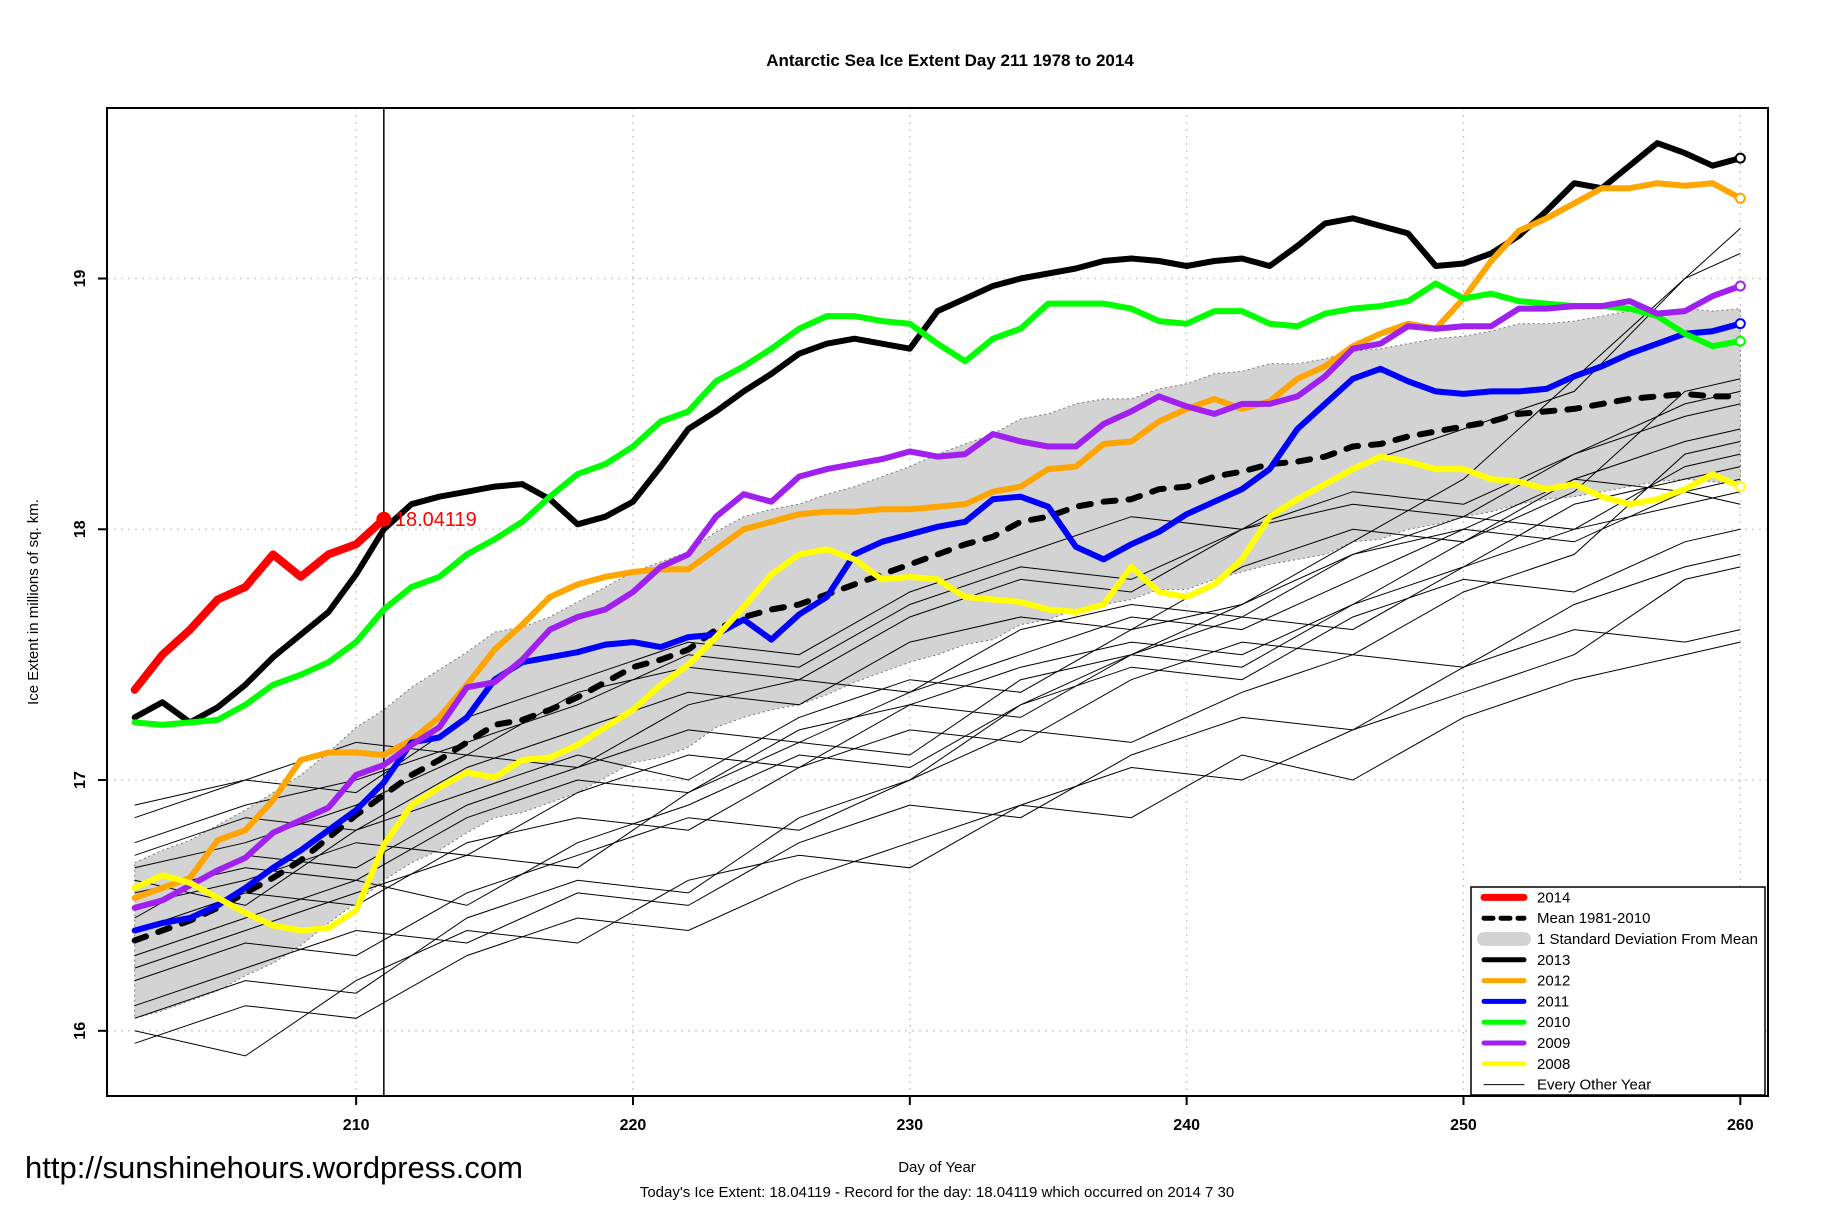  I want to click on y-tick-label: 18, so click(80, 529).